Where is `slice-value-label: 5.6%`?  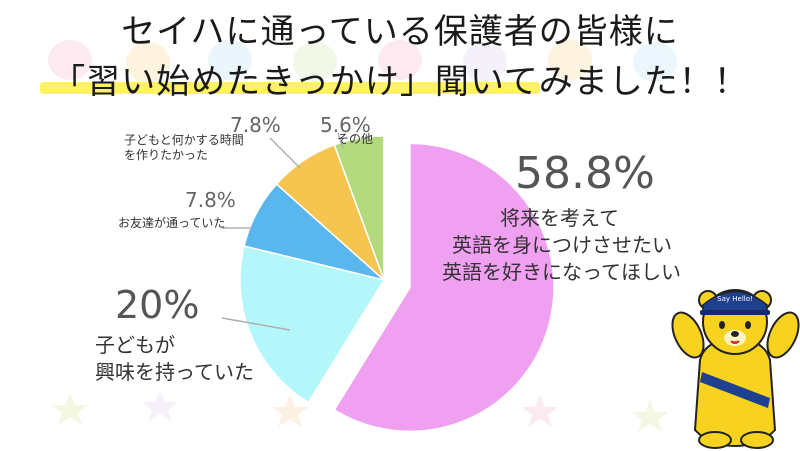
slice-value-label: 5.6% is located at coordinates (345, 125).